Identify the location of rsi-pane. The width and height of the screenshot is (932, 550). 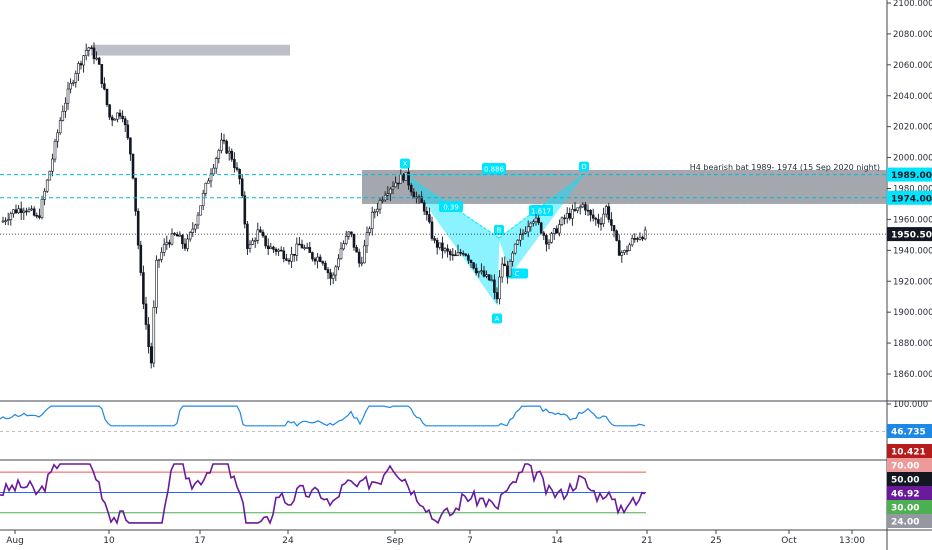
(443, 430).